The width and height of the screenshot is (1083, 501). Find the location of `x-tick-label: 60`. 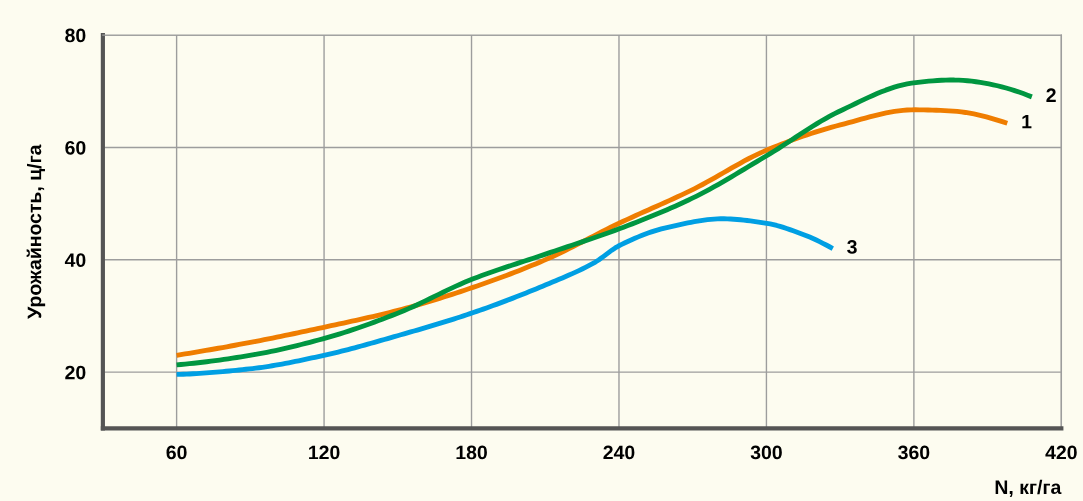

x-tick-label: 60 is located at coordinates (176, 452).